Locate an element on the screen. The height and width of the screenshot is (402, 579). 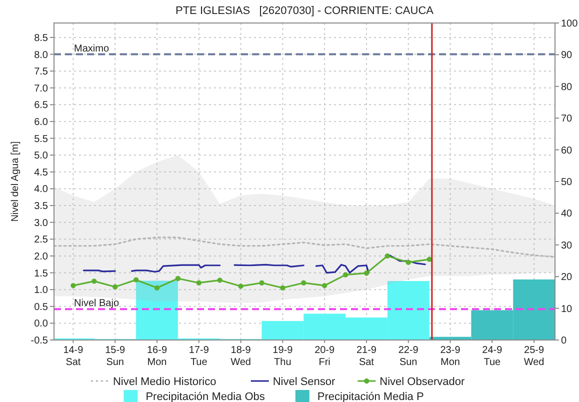
y2-tick-label: 90 is located at coordinates (567, 56).